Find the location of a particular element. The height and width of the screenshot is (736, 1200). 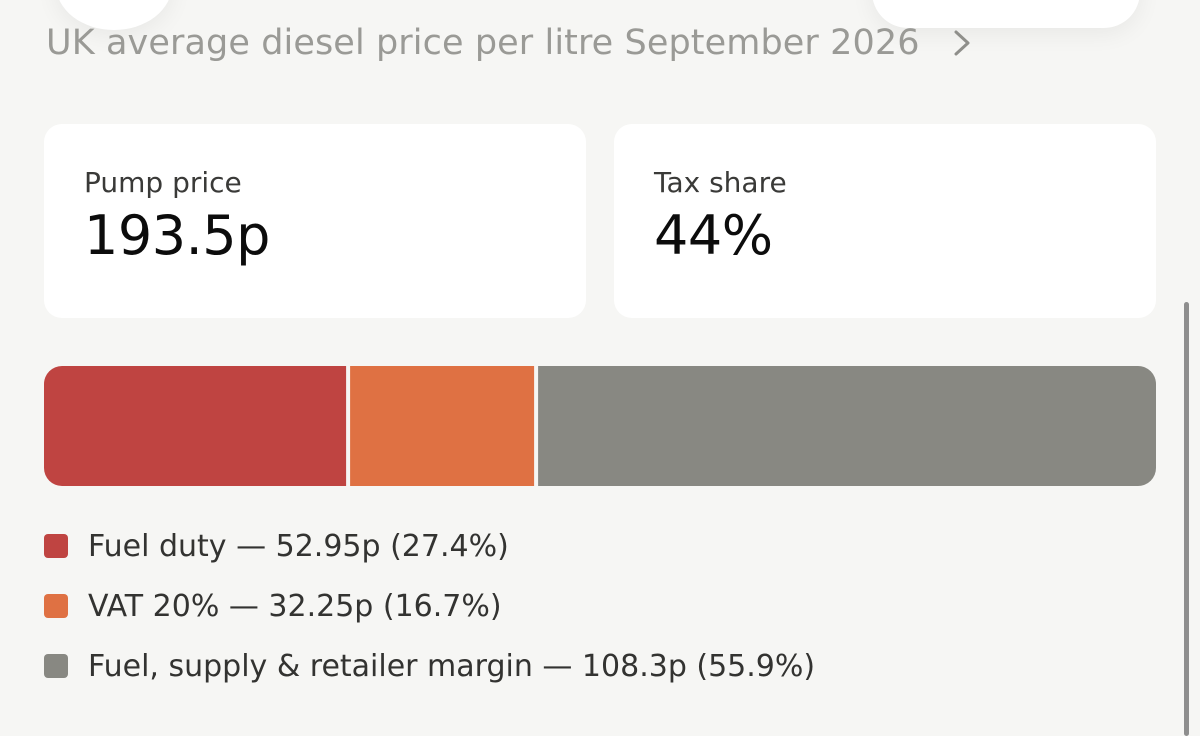

legend-swatch-vat is located at coordinates (56, 606).